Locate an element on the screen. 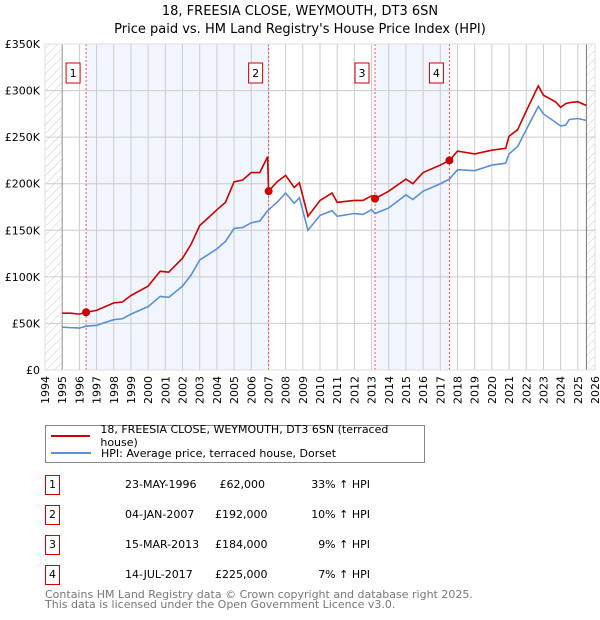 This screenshot has height=620, width=600. x-tick-label: 1999 is located at coordinates (131, 390).